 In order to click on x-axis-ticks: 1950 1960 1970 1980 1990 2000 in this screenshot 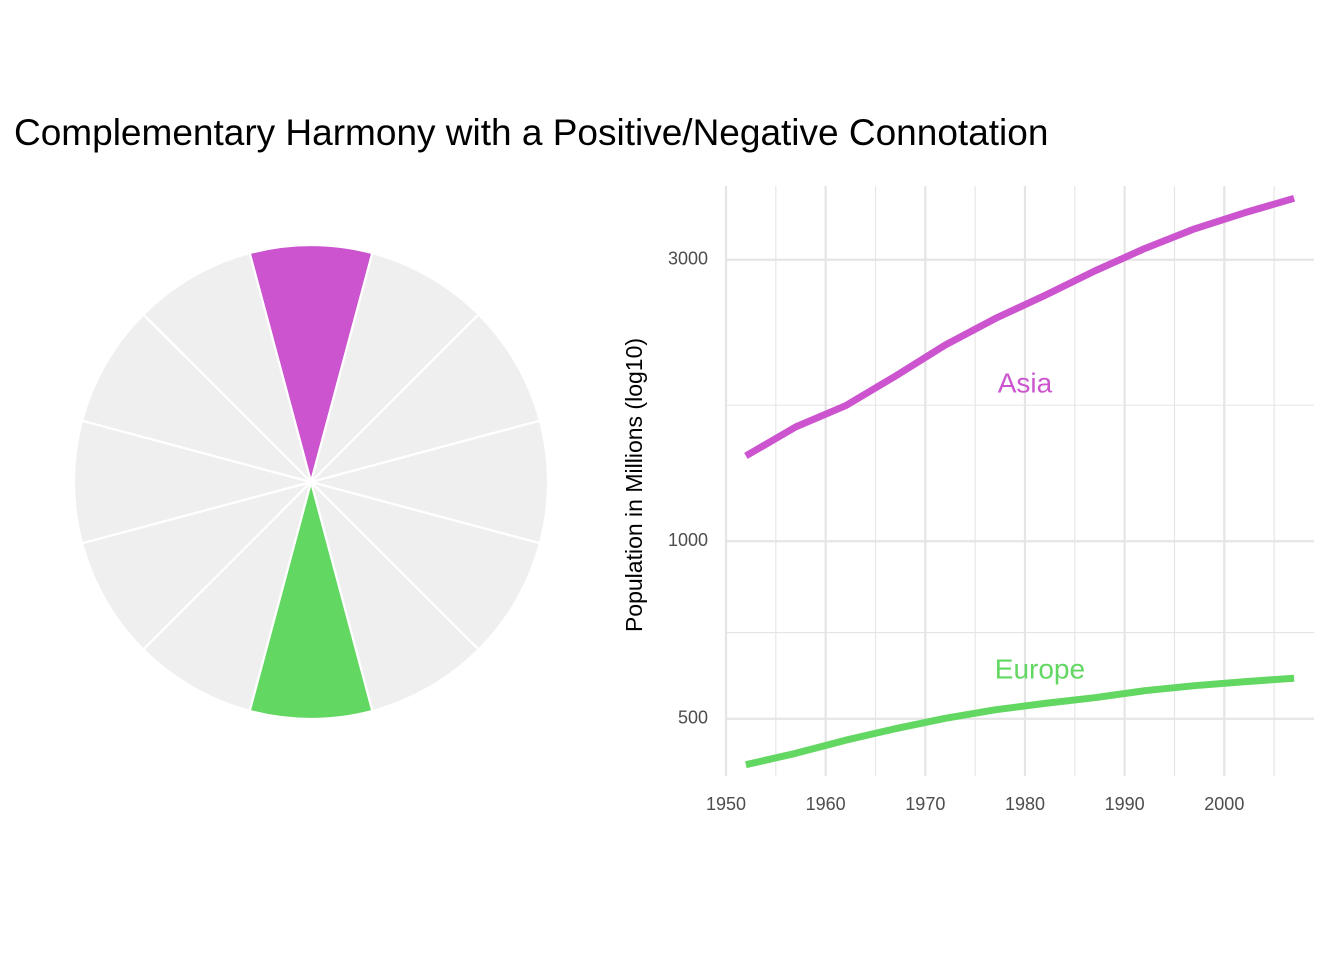, I will do `click(975, 804)`.